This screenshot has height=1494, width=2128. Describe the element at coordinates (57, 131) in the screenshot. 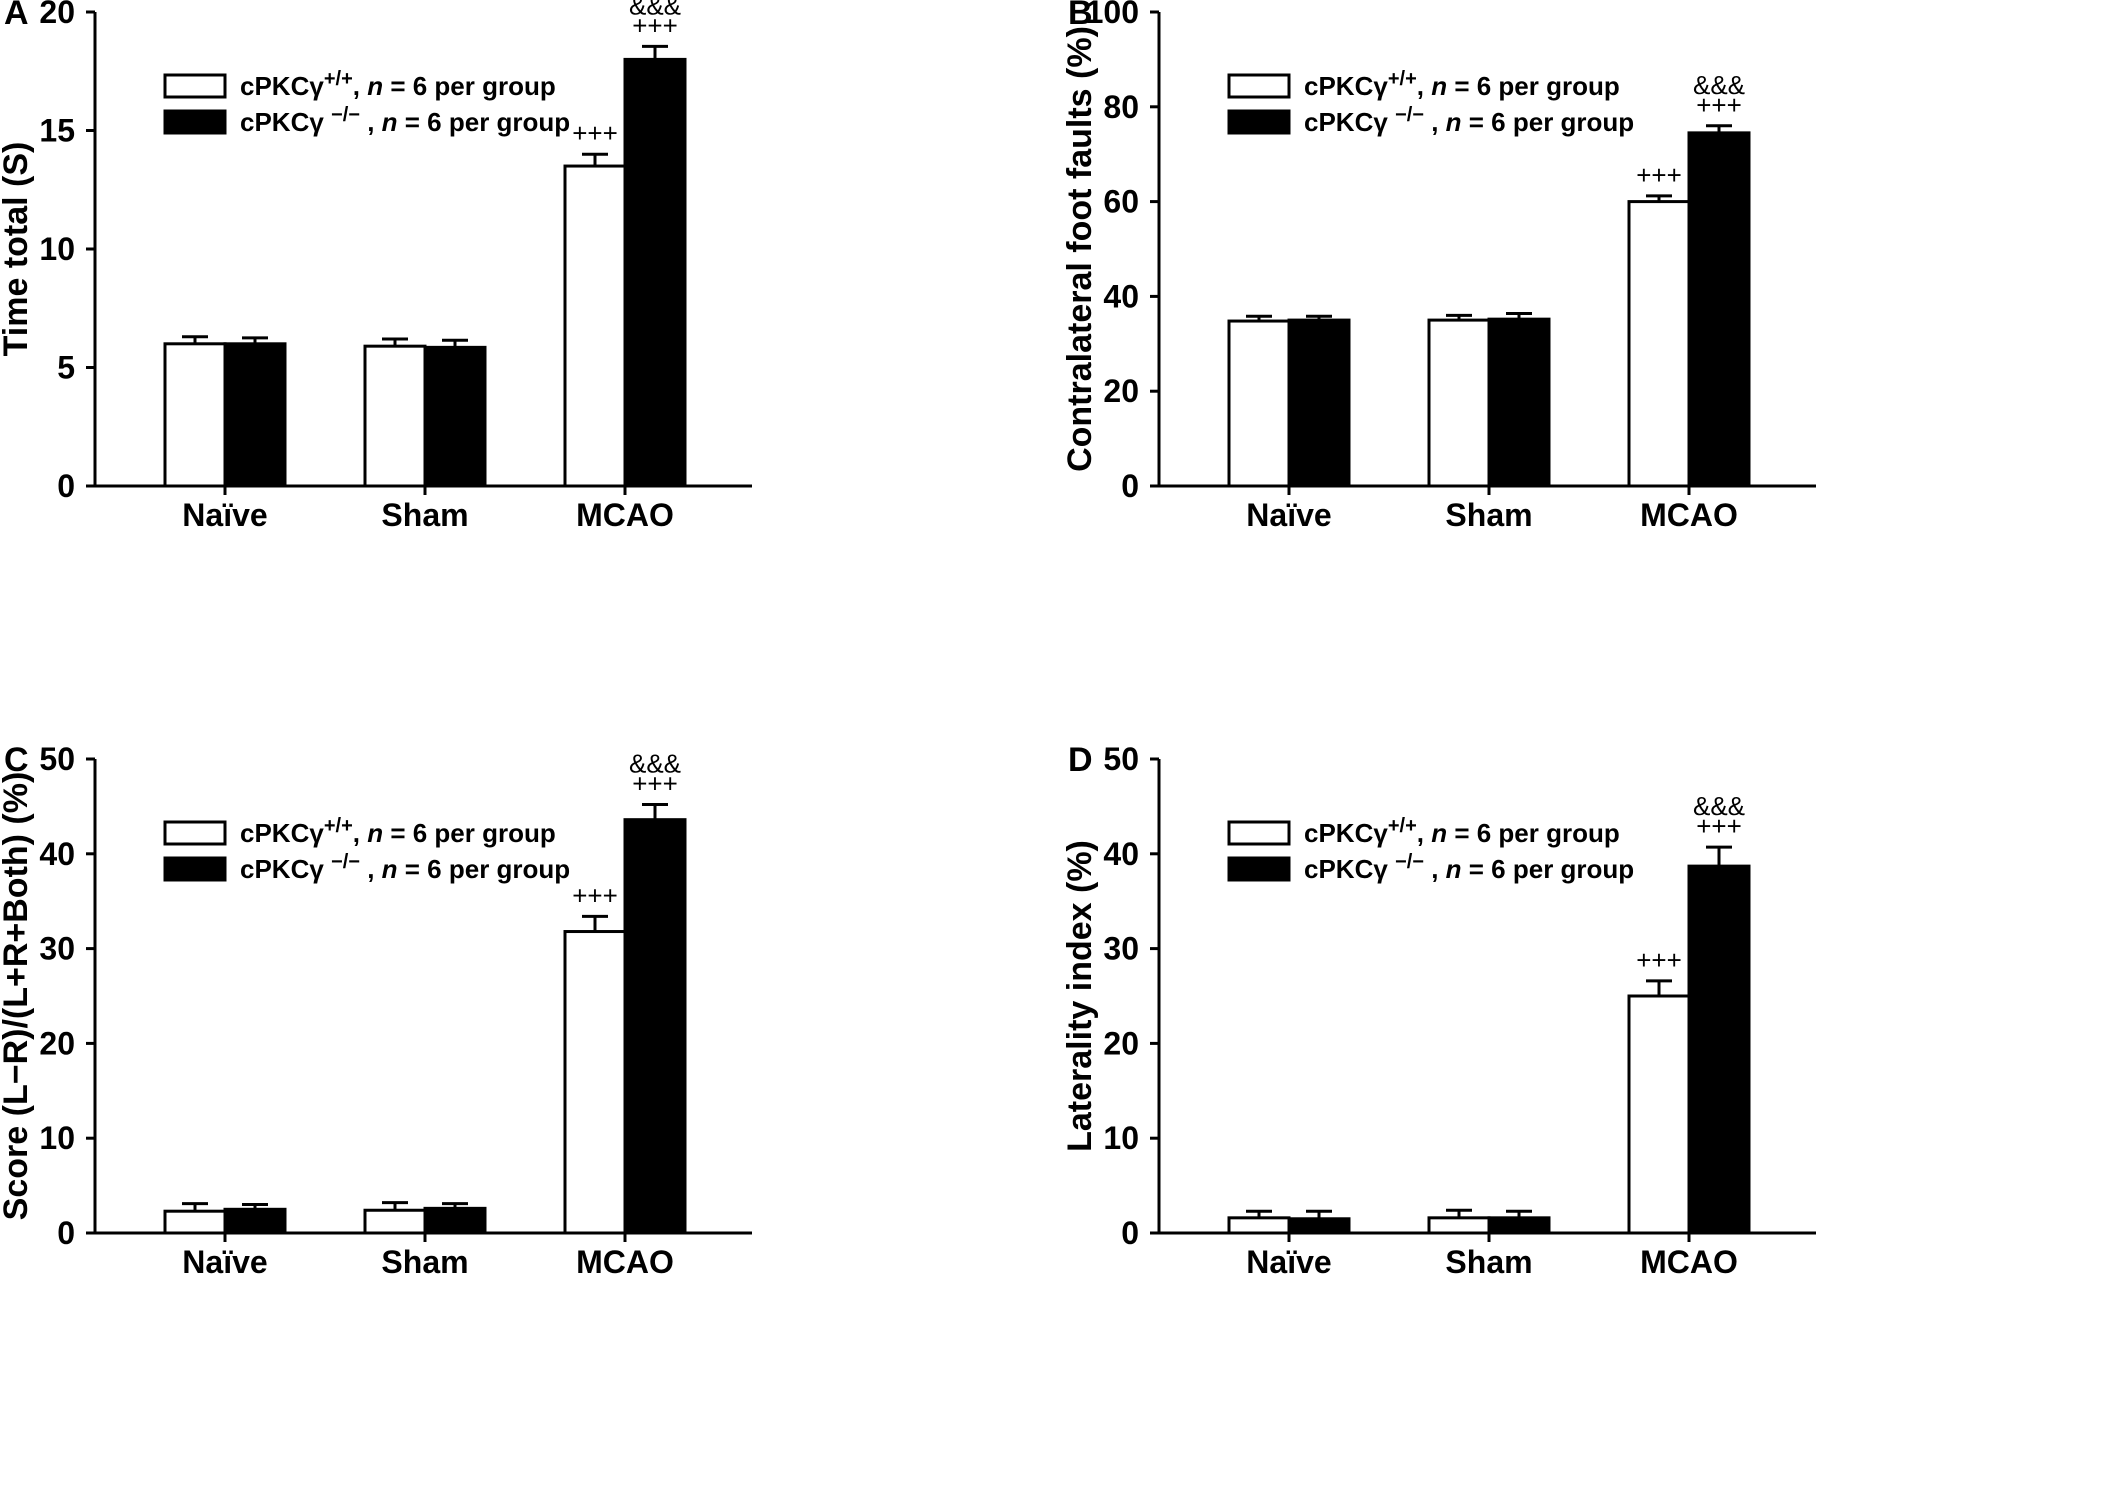

I see `y-tick-label: 15` at that location.